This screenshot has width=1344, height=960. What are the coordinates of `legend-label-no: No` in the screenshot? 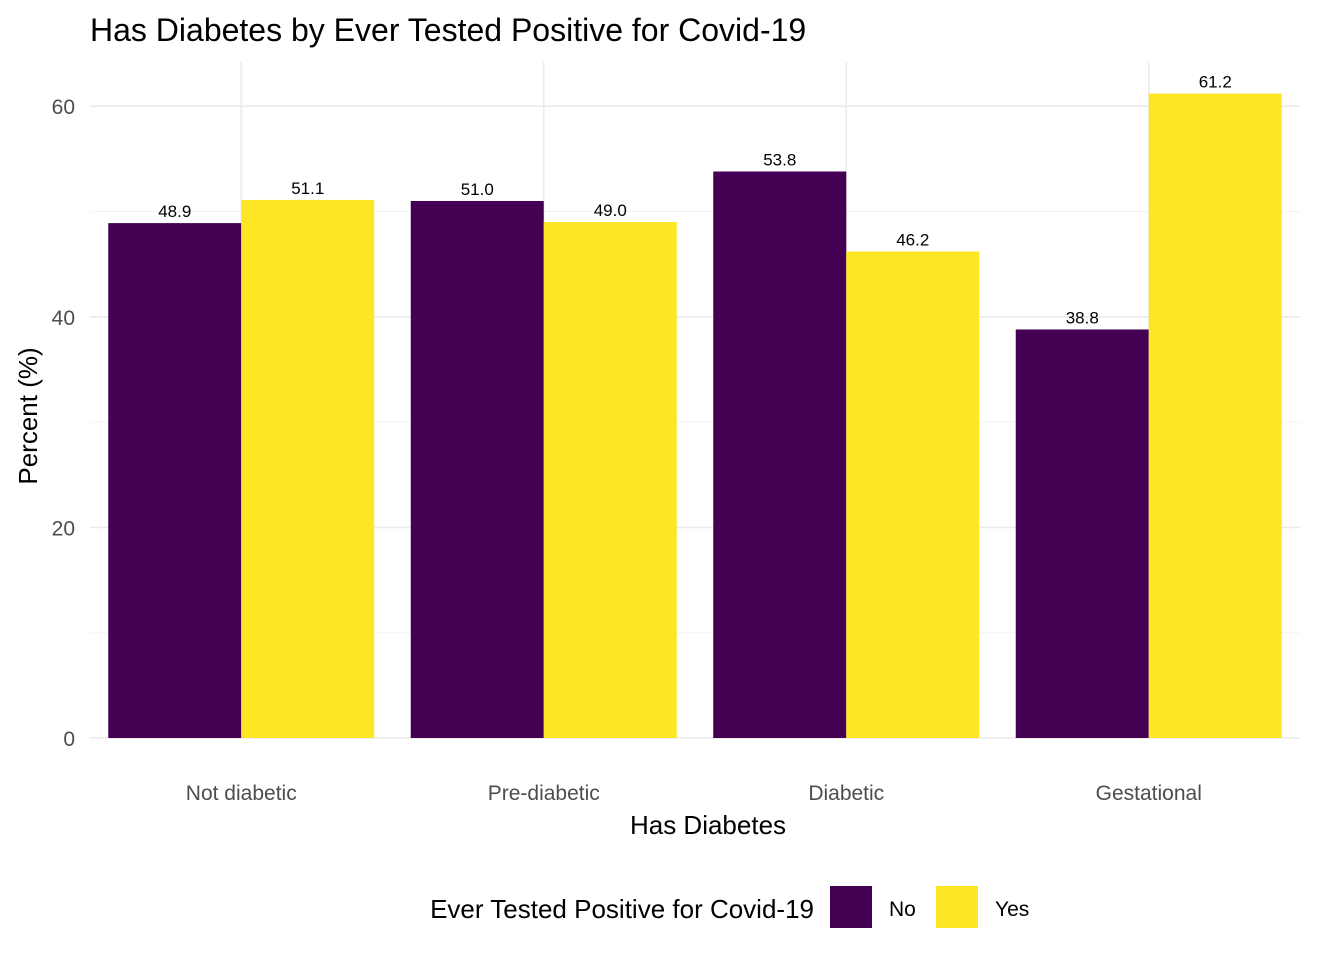 It's located at (902, 909).